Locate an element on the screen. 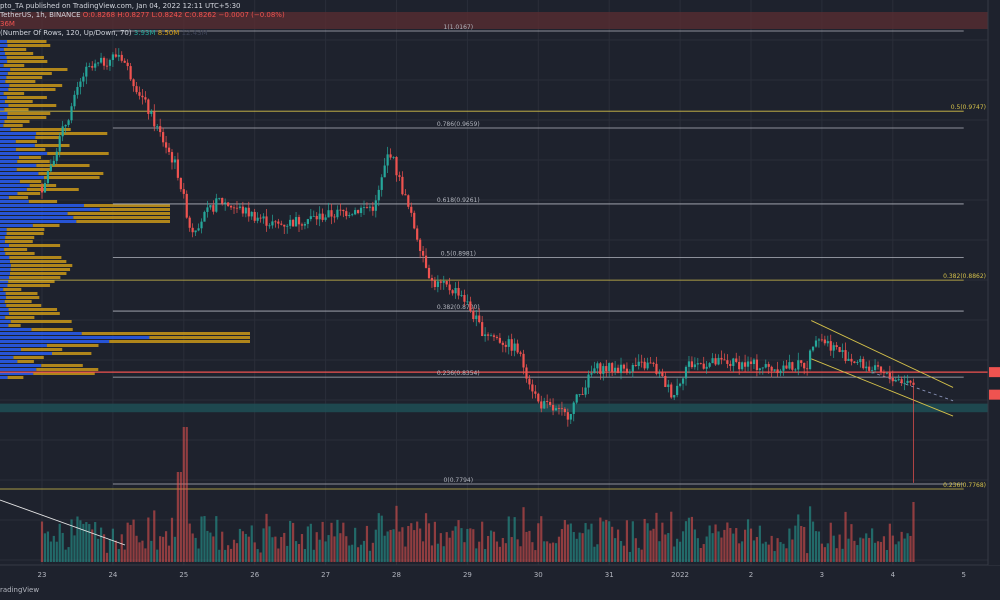 The height and width of the screenshot is (600, 1000). x-axis: 23 24 25 26 27 28 29 30 31 2022 2 3 4 5 is located at coordinates (500, 582).